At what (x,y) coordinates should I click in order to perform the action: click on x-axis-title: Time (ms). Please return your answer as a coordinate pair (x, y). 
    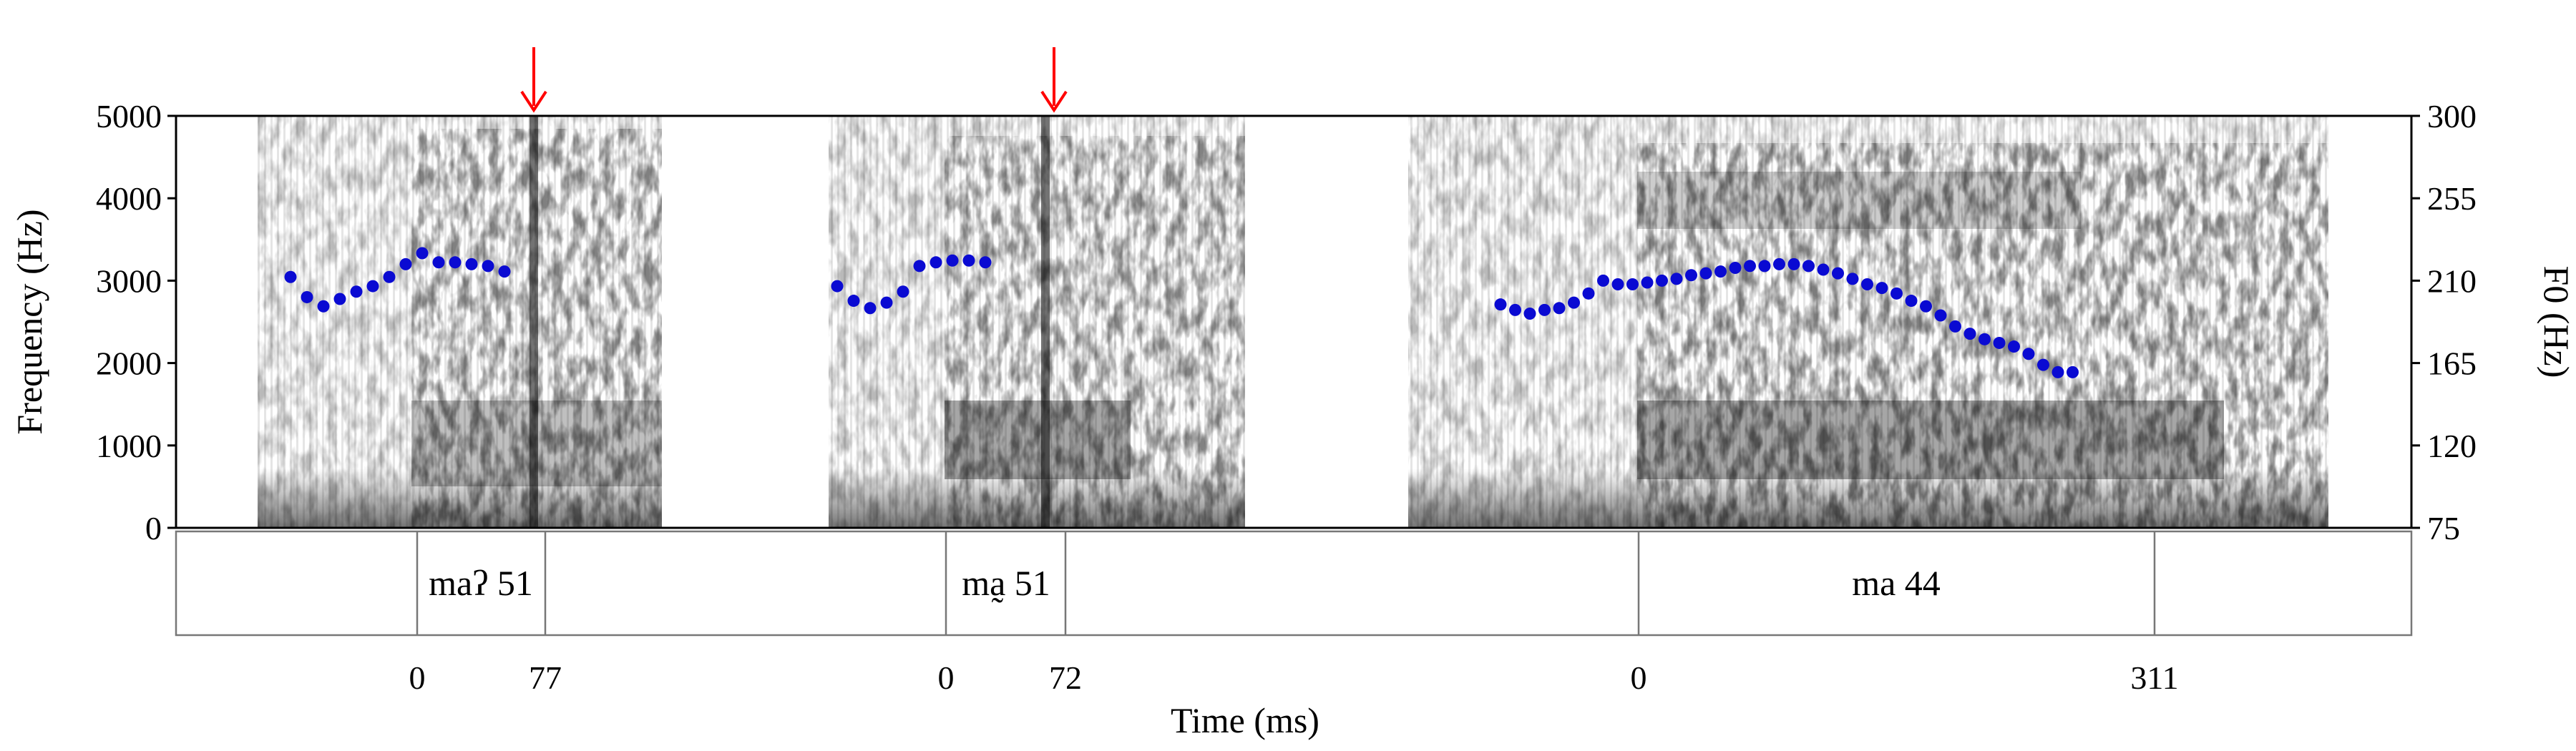
    Looking at the image, I should click on (1245, 720).